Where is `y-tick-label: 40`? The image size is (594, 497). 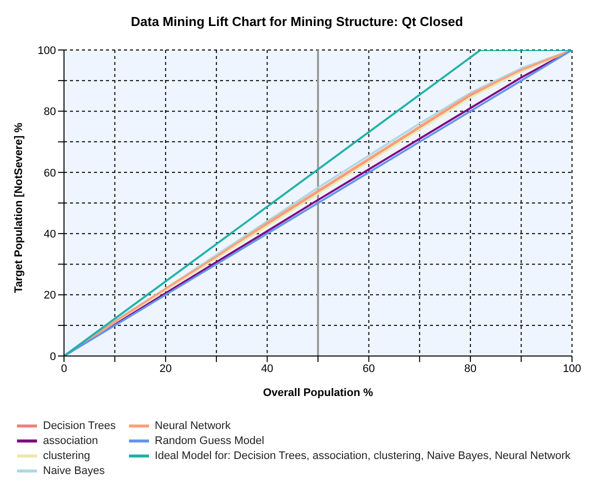
y-tick-label: 40 is located at coordinates (50, 234).